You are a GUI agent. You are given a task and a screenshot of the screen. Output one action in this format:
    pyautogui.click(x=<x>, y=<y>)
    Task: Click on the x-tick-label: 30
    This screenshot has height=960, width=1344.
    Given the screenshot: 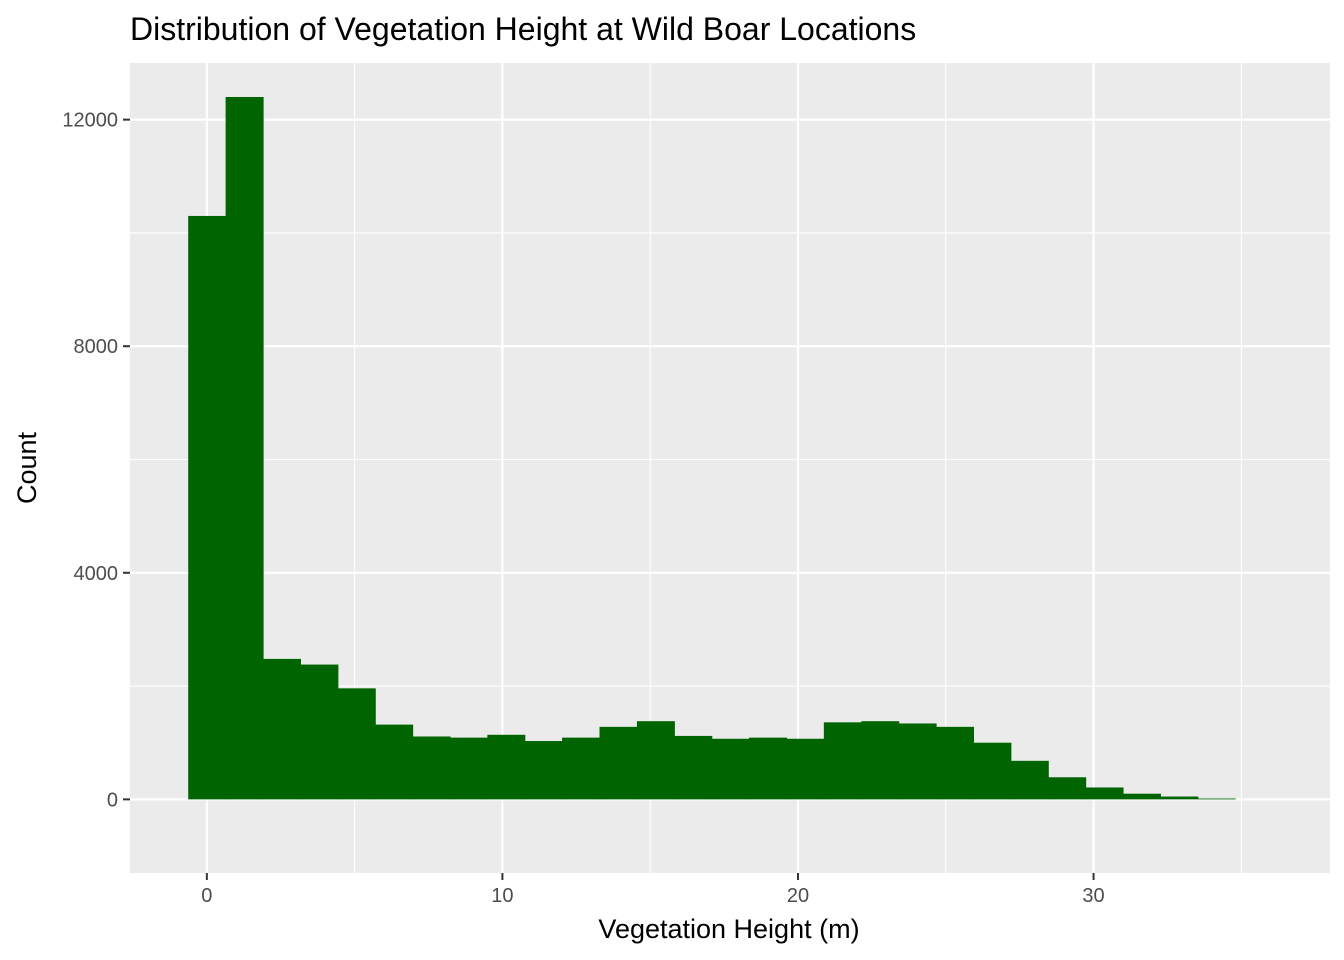 What is the action you would take?
    pyautogui.click(x=1093, y=896)
    